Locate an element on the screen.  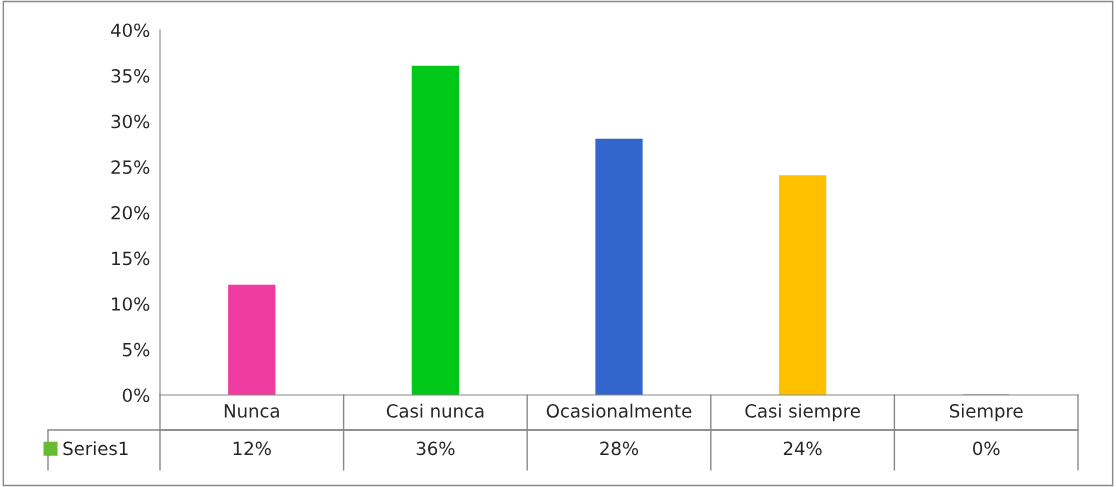
y-tick-label: 30% is located at coordinates (130, 121).